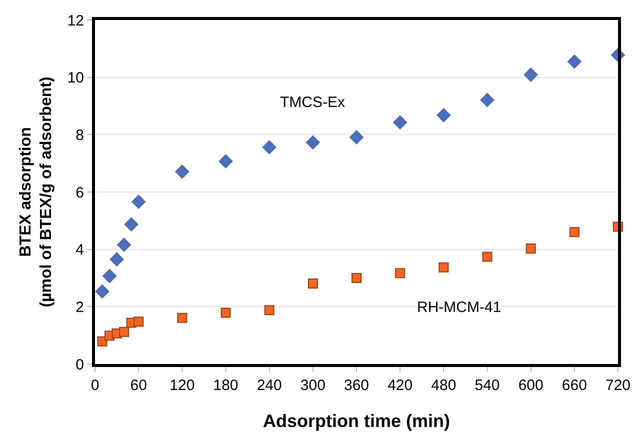 The height and width of the screenshot is (441, 643). I want to click on x-tick-label: 540, so click(487, 385).